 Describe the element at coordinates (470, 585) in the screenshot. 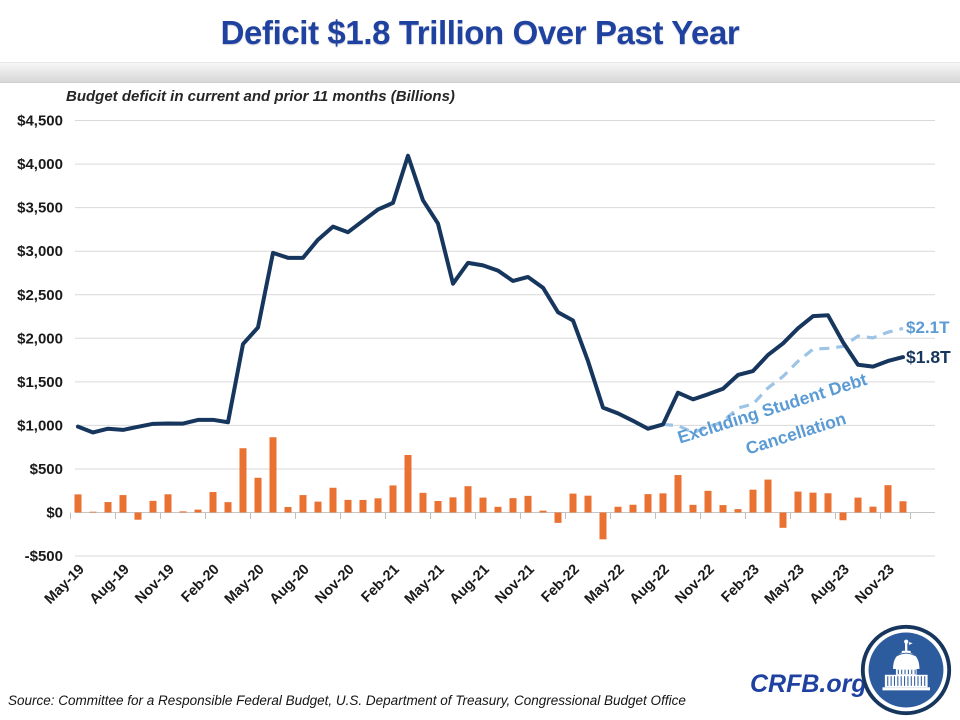

I see `x-axis-label: Aug-21` at that location.